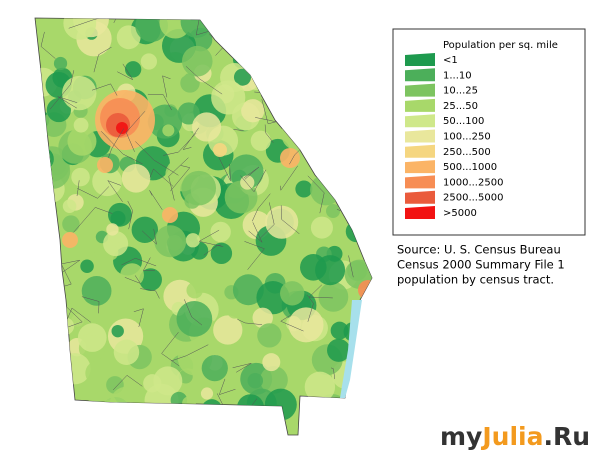  I want to click on source-line: population by census tract., so click(475, 280).